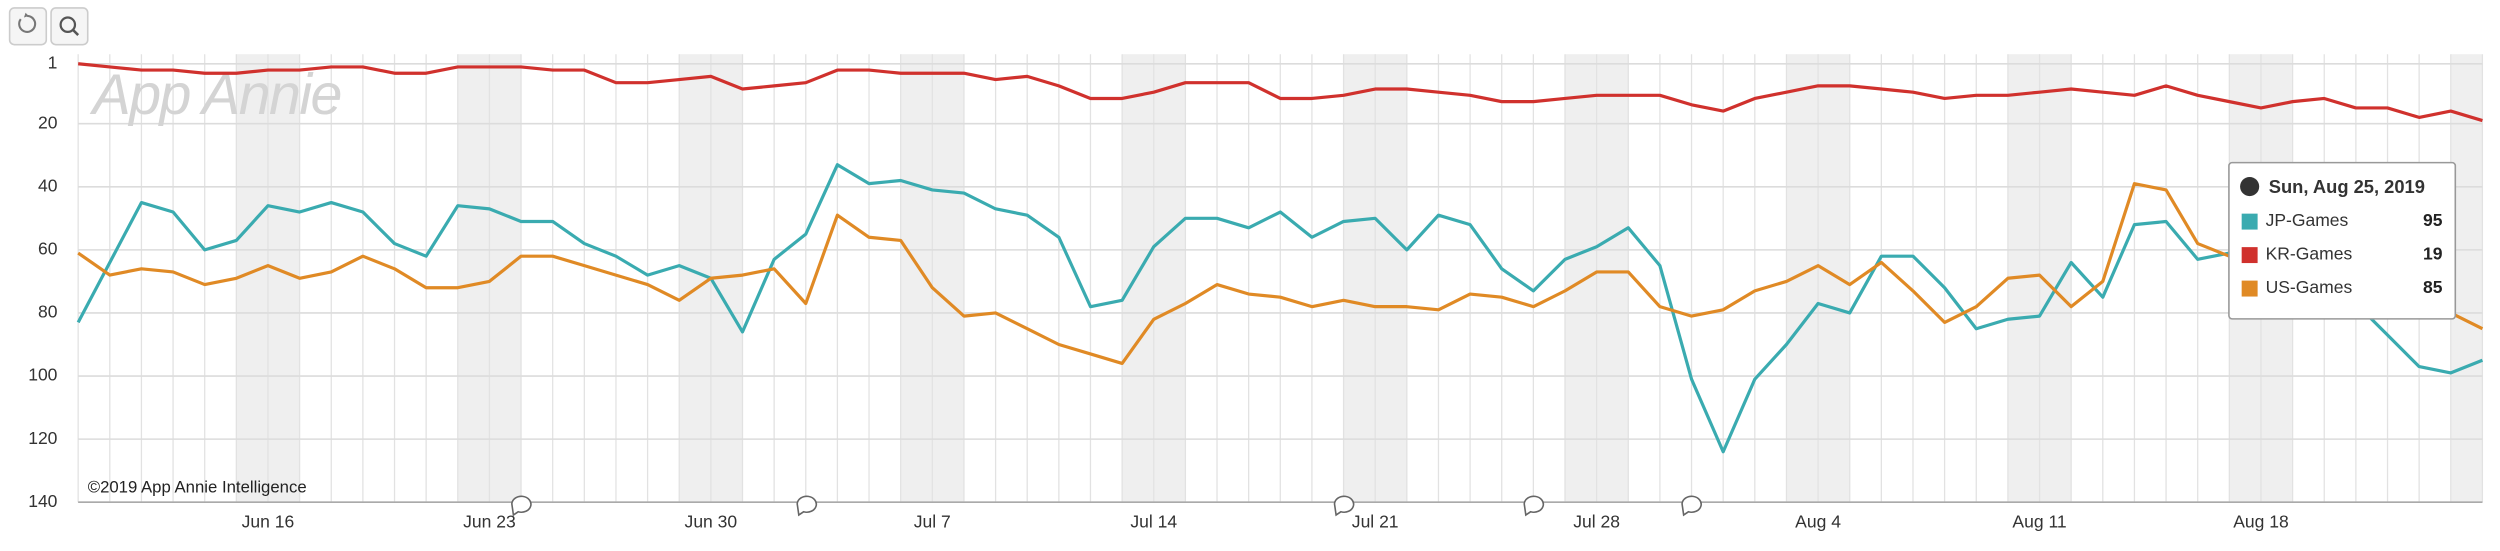 This screenshot has height=551, width=2500. Describe the element at coordinates (48, 248) in the screenshot. I see `y-tick-label: 60` at that location.